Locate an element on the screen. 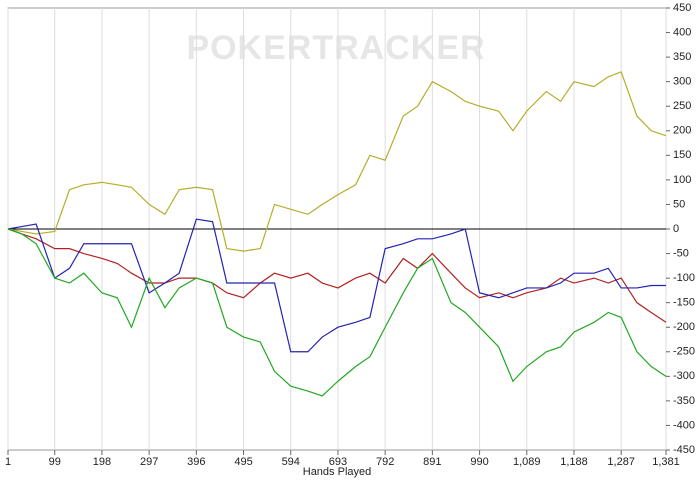 The height and width of the screenshot is (480, 700). x-tick-label: 1,381 is located at coordinates (666, 462).